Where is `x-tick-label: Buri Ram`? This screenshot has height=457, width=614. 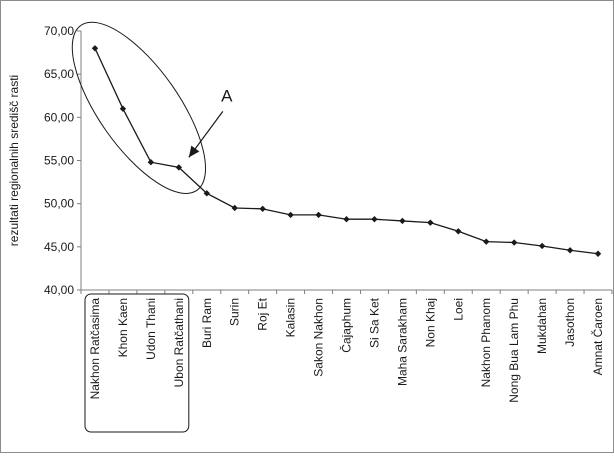 x-tick-label: Buri Ram is located at coordinates (207, 323).